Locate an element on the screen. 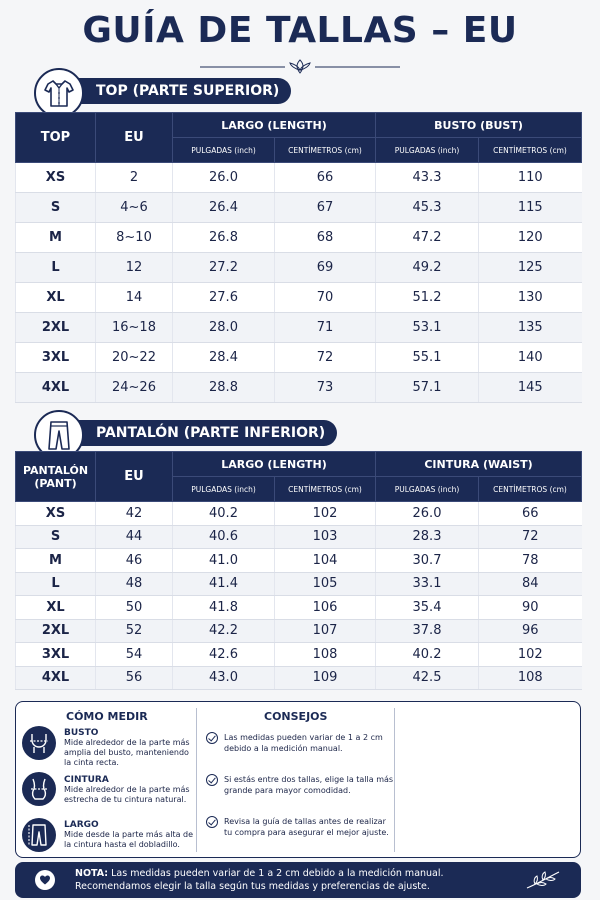  waist-inch-cell: 26.0 is located at coordinates (427, 513).